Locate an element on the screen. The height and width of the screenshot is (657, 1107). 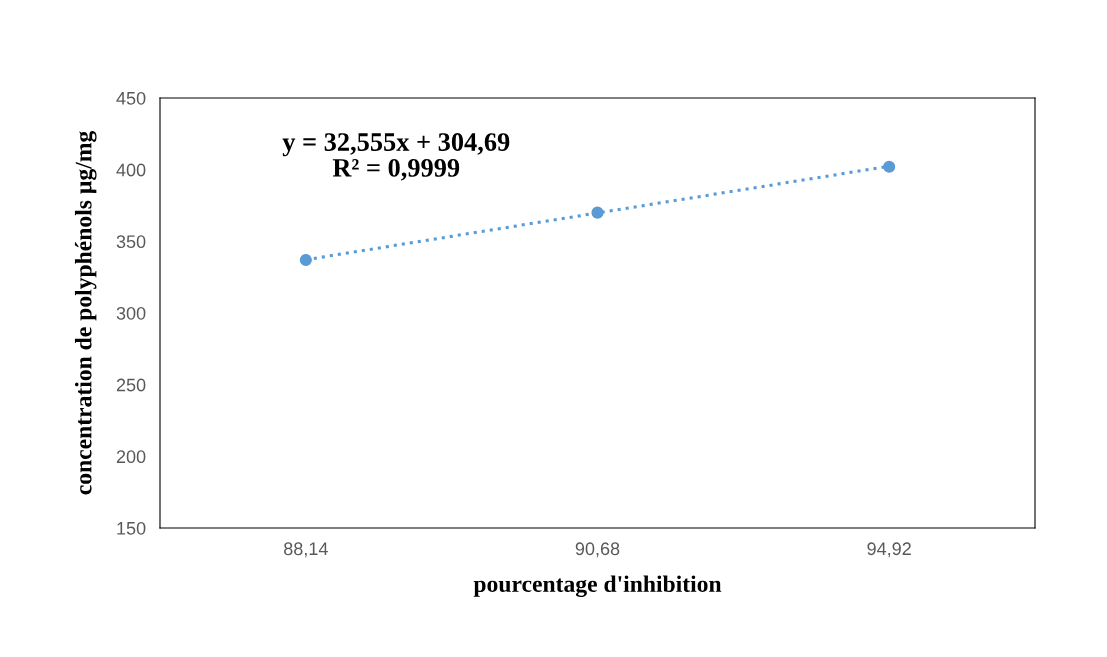
annotation: y = 32,555x + 304,69 R² = 0,9999 is located at coordinates (396, 157).